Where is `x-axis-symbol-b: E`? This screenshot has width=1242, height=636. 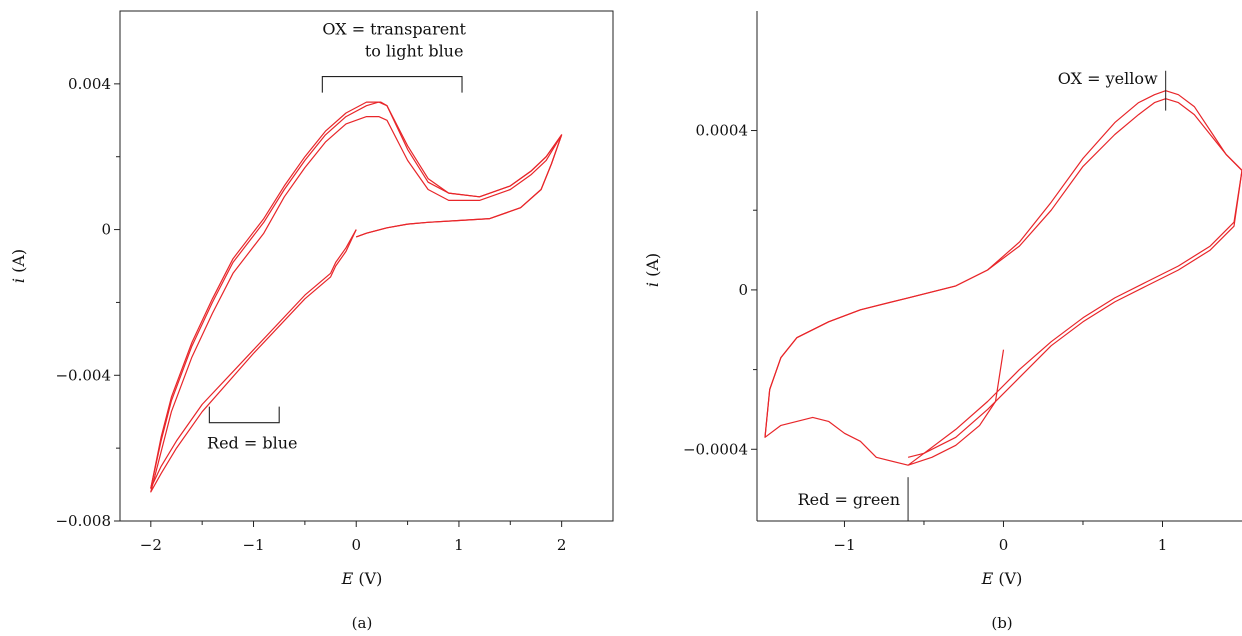
x-axis-symbol-b: E is located at coordinates (987, 578).